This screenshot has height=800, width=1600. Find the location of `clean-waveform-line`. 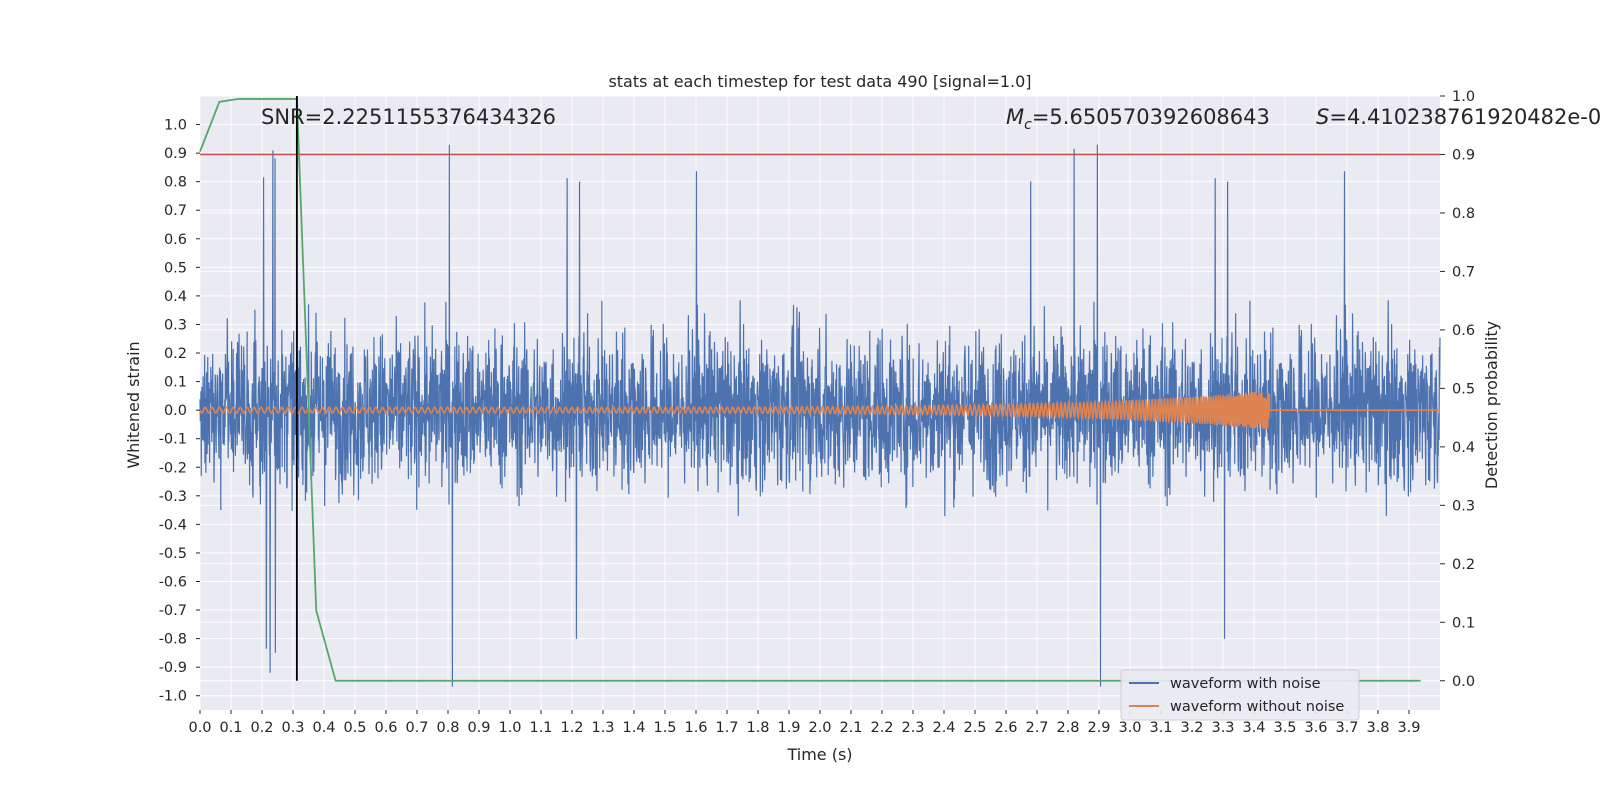

clean-waveform-line is located at coordinates (819, 411).